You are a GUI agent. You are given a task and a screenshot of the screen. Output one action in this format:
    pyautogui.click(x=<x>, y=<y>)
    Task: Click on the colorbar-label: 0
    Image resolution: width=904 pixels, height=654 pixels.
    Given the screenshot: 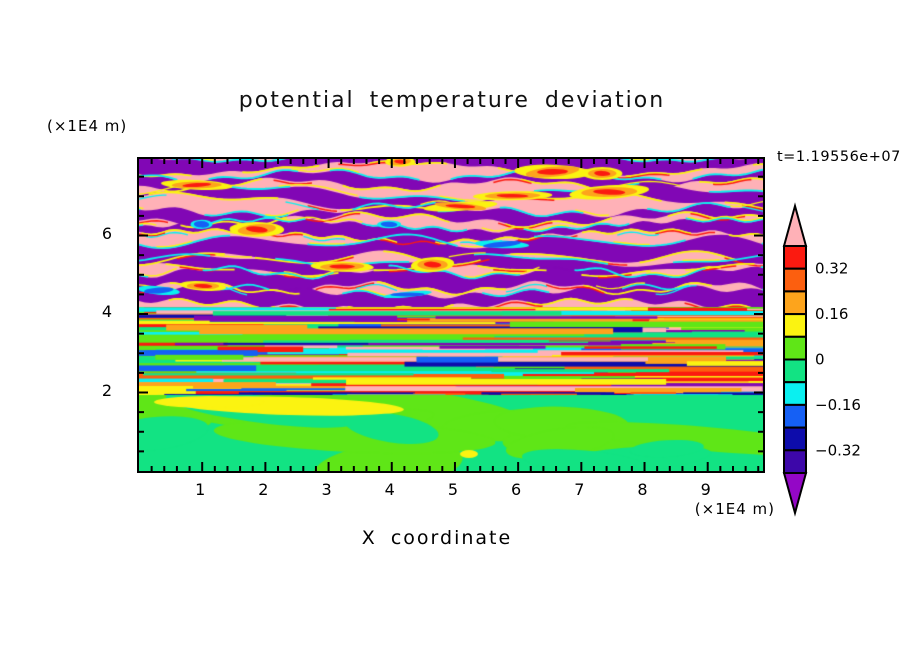 What is the action you would take?
    pyautogui.click(x=820, y=360)
    